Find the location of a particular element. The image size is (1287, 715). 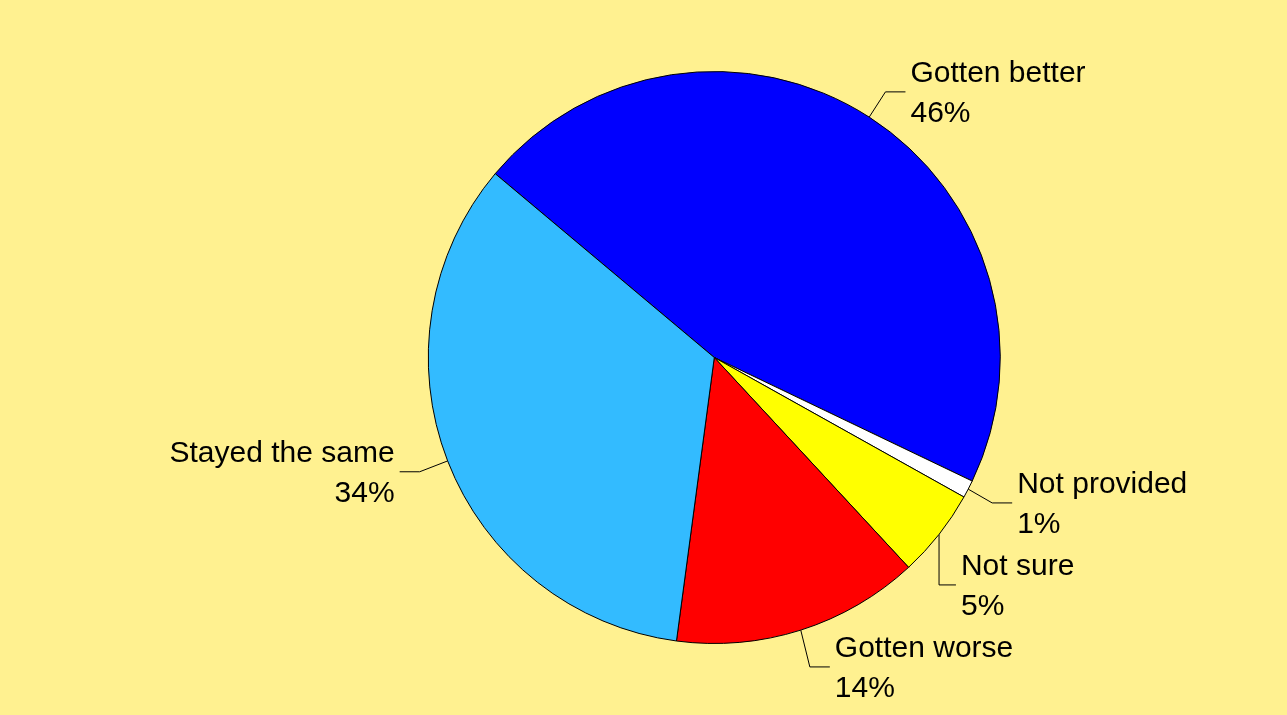

slice-label: Stayed the same is located at coordinates (282, 452).